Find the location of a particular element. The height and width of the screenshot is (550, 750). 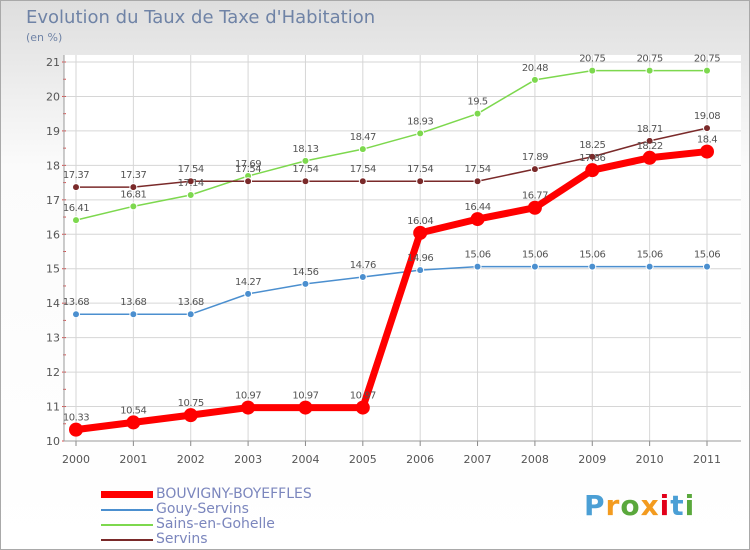

data-label: 14.76 is located at coordinates (363, 265).